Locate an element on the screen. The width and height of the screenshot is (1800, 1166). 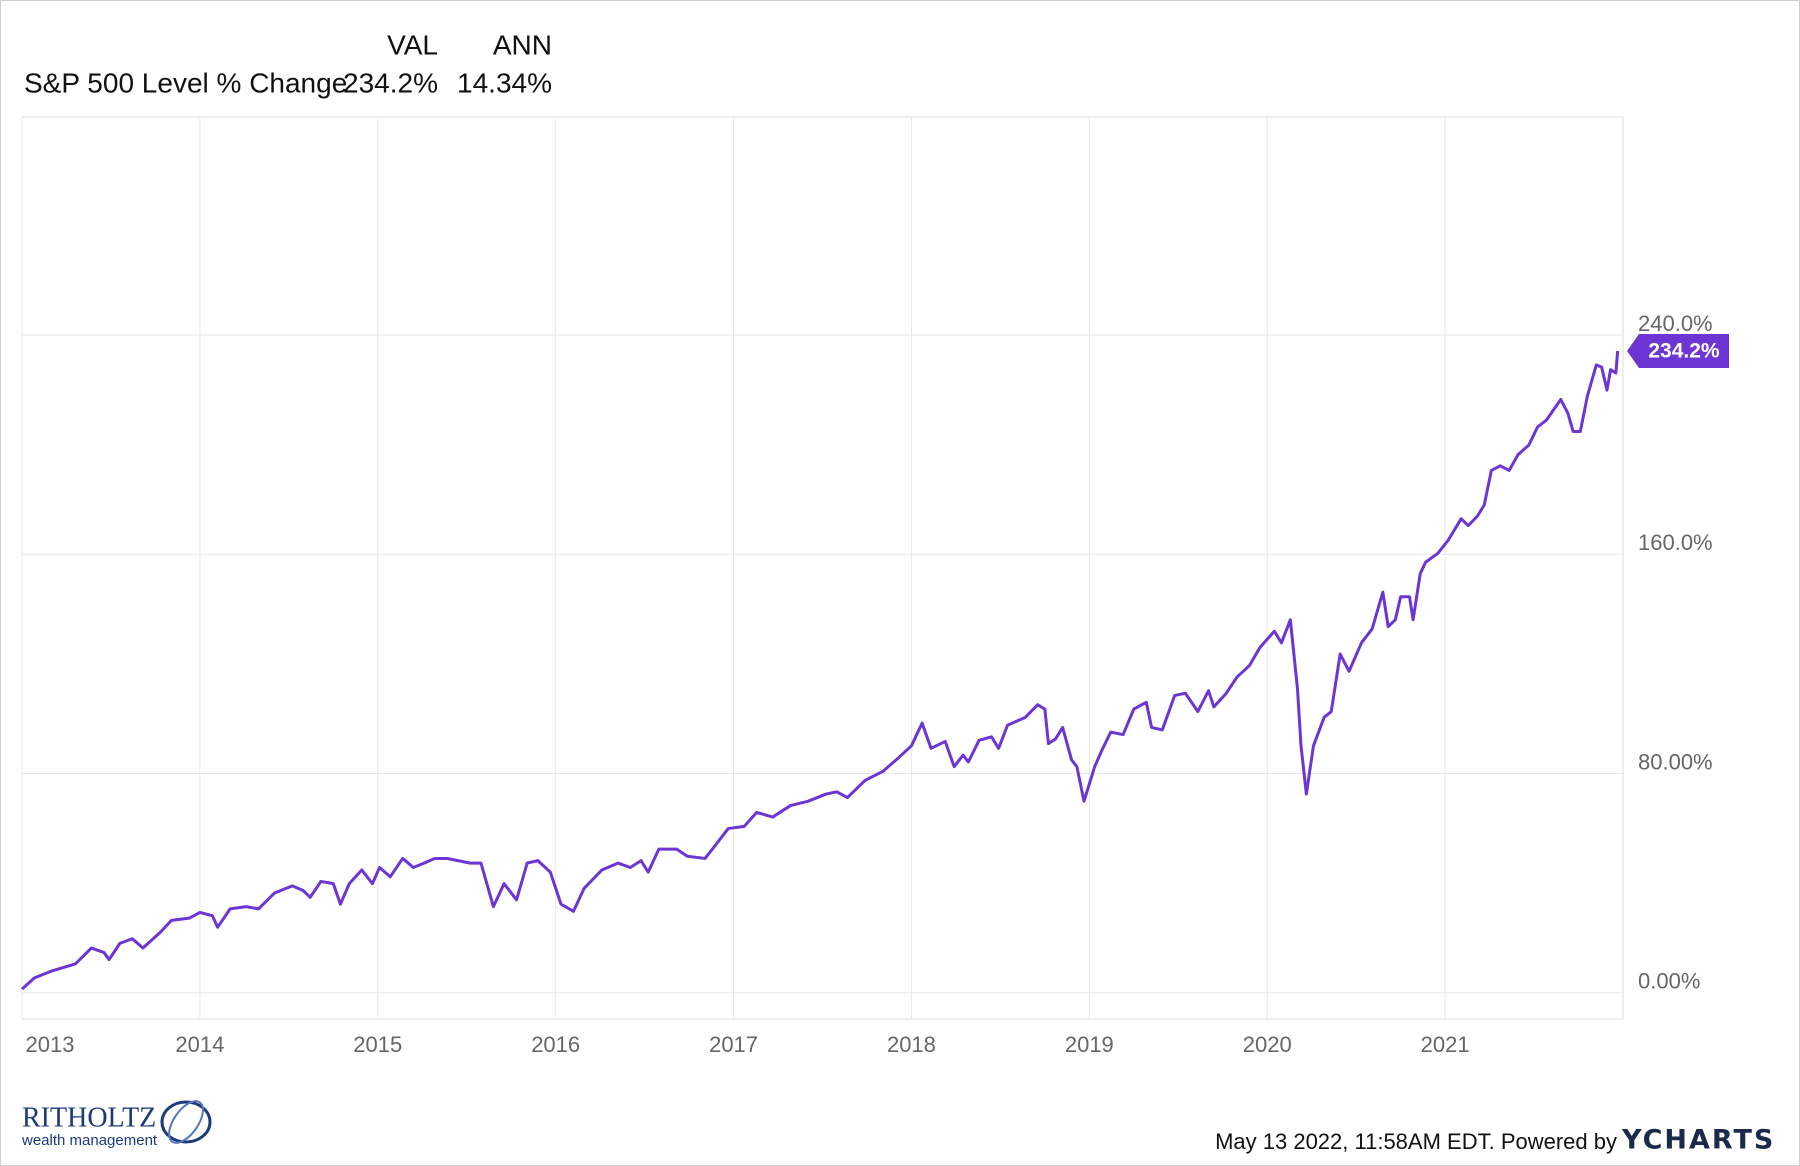
x-tick-label: 2014 is located at coordinates (199, 1044).